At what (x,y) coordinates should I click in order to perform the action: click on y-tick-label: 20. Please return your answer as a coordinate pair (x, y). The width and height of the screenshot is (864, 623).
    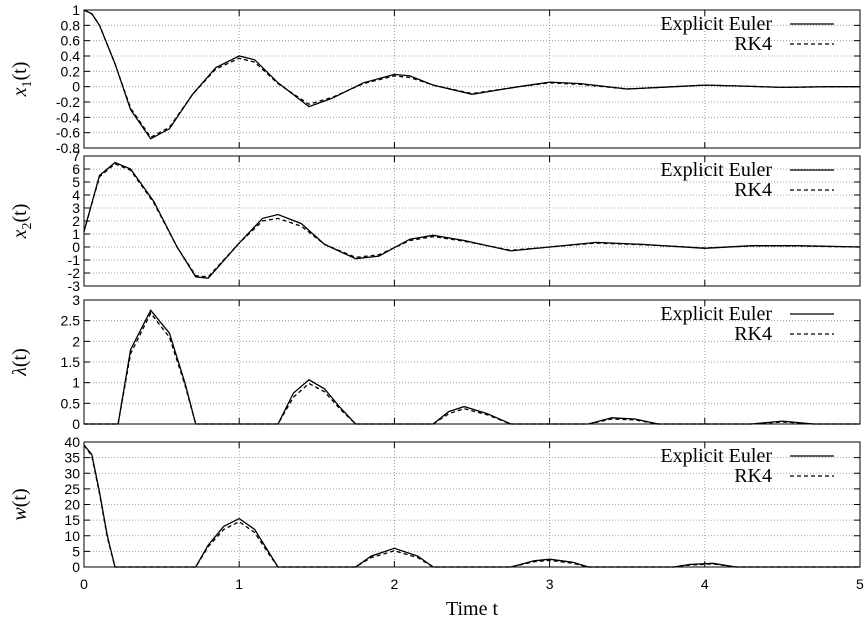
    Looking at the image, I should click on (72, 505).